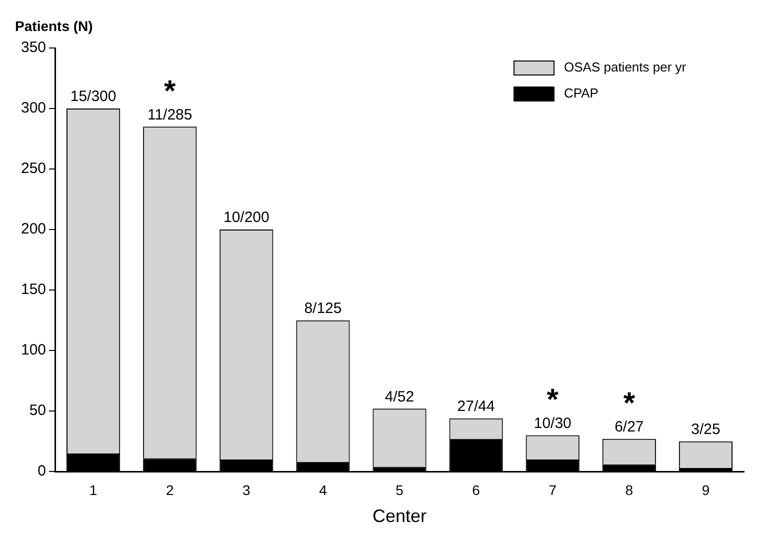  What do you see at coordinates (323, 308) in the screenshot?
I see `data-label: 8/125` at bounding box center [323, 308].